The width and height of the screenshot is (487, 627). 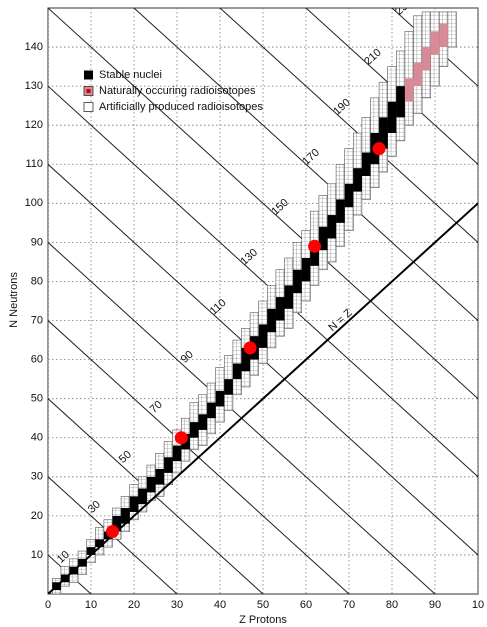 What do you see at coordinates (37, 360) in the screenshot?
I see `y-tick-label: 60` at bounding box center [37, 360].